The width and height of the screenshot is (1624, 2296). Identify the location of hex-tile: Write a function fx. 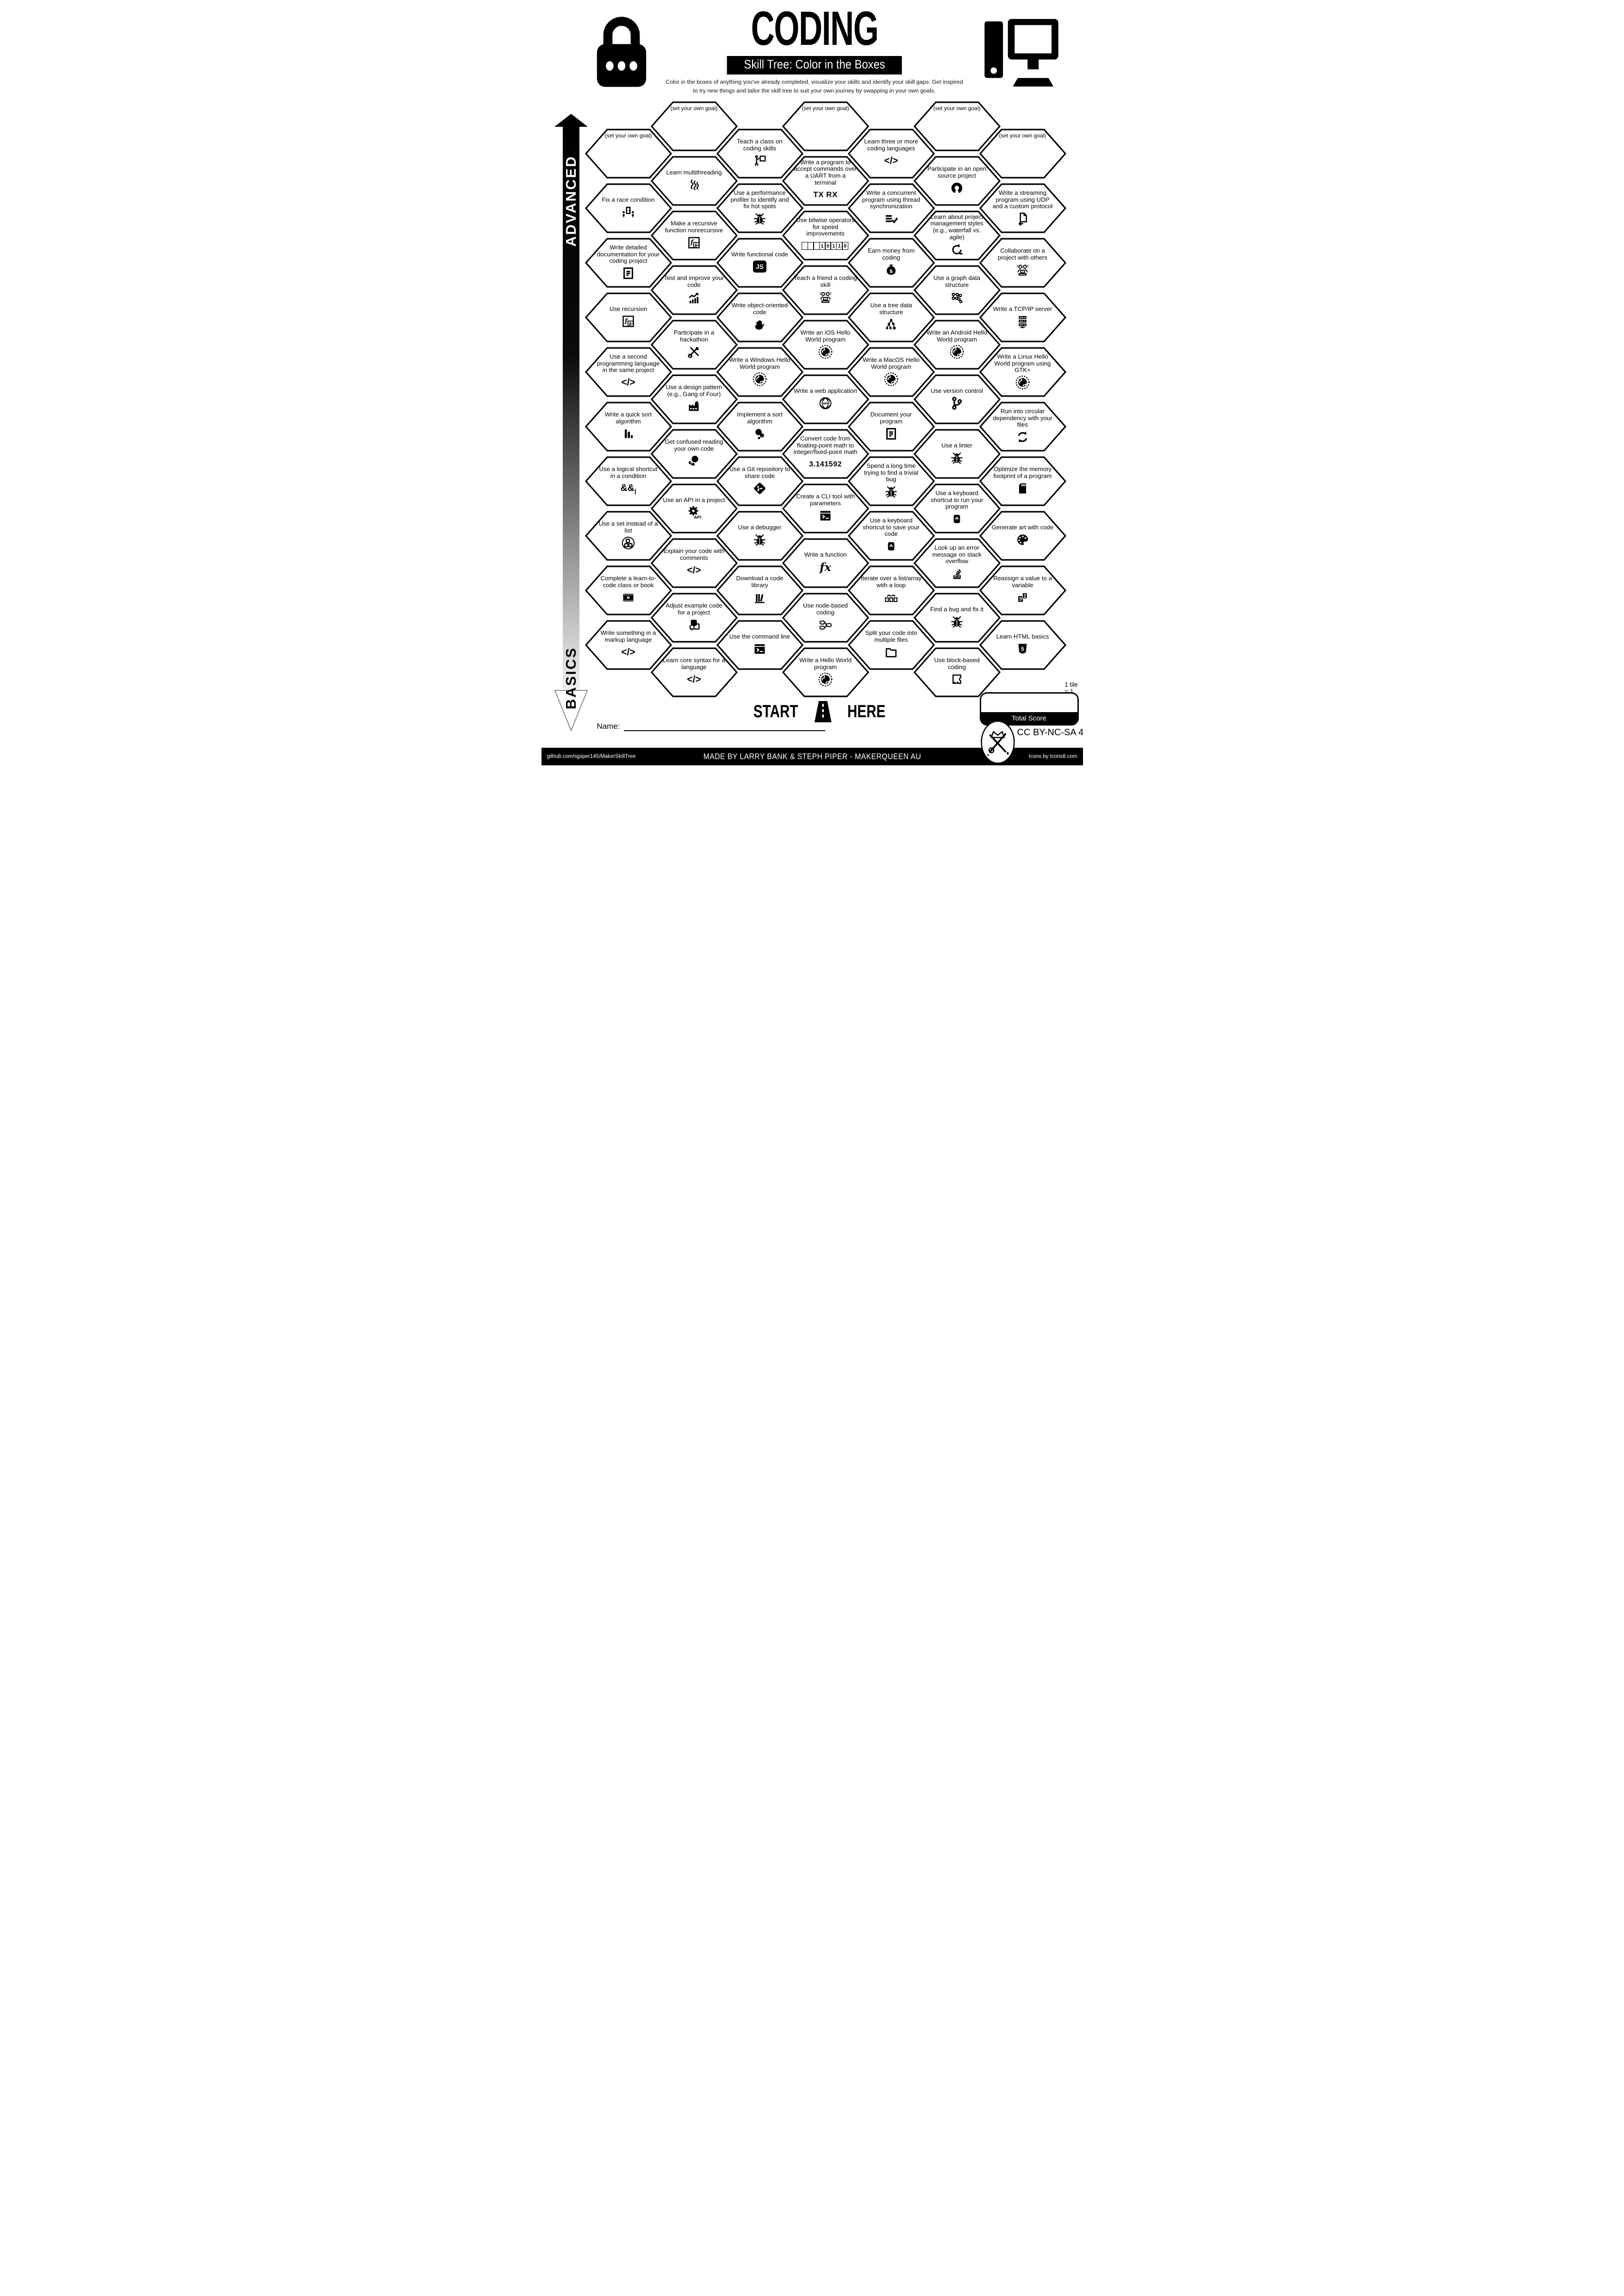
(825, 563).